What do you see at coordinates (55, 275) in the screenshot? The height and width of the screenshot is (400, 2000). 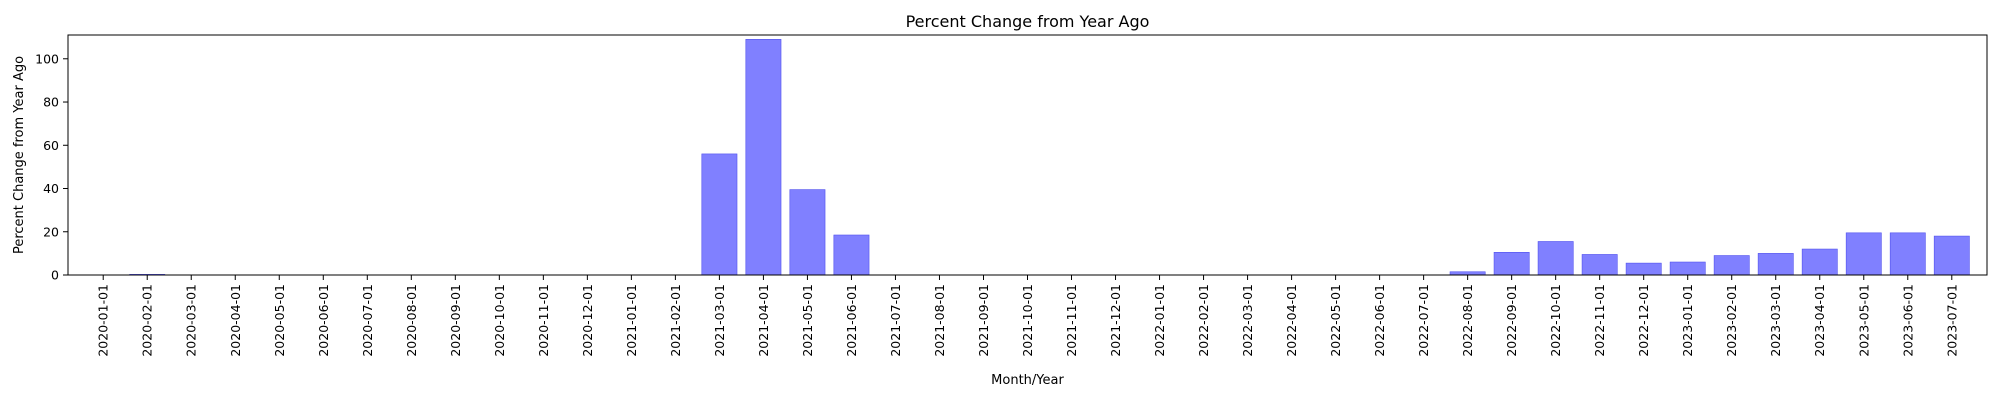 I see `y-tick-label: 0` at bounding box center [55, 275].